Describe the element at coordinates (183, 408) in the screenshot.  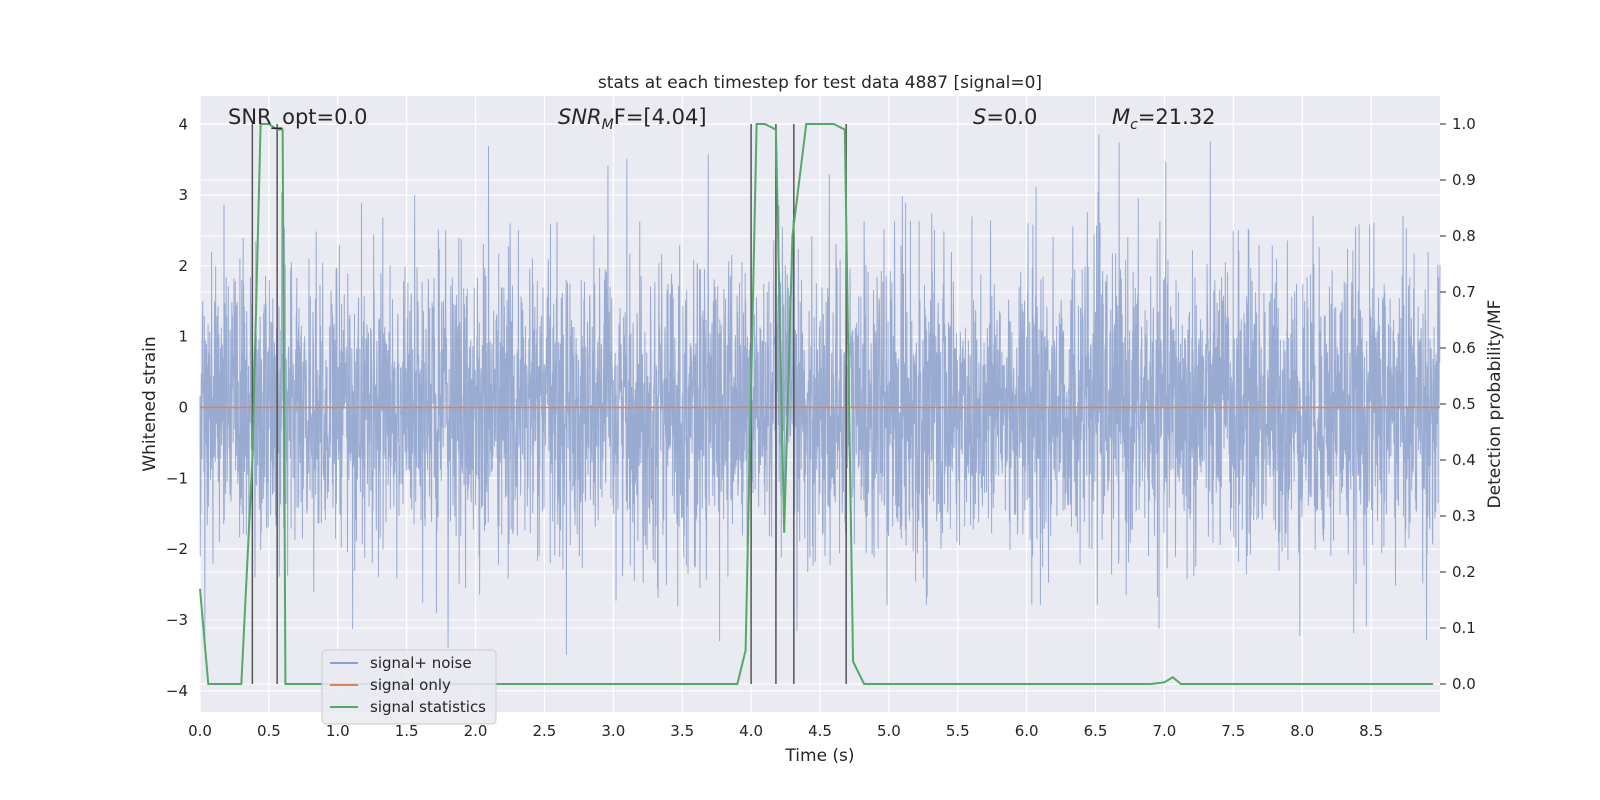
I see `y-tick-label: 0` at that location.